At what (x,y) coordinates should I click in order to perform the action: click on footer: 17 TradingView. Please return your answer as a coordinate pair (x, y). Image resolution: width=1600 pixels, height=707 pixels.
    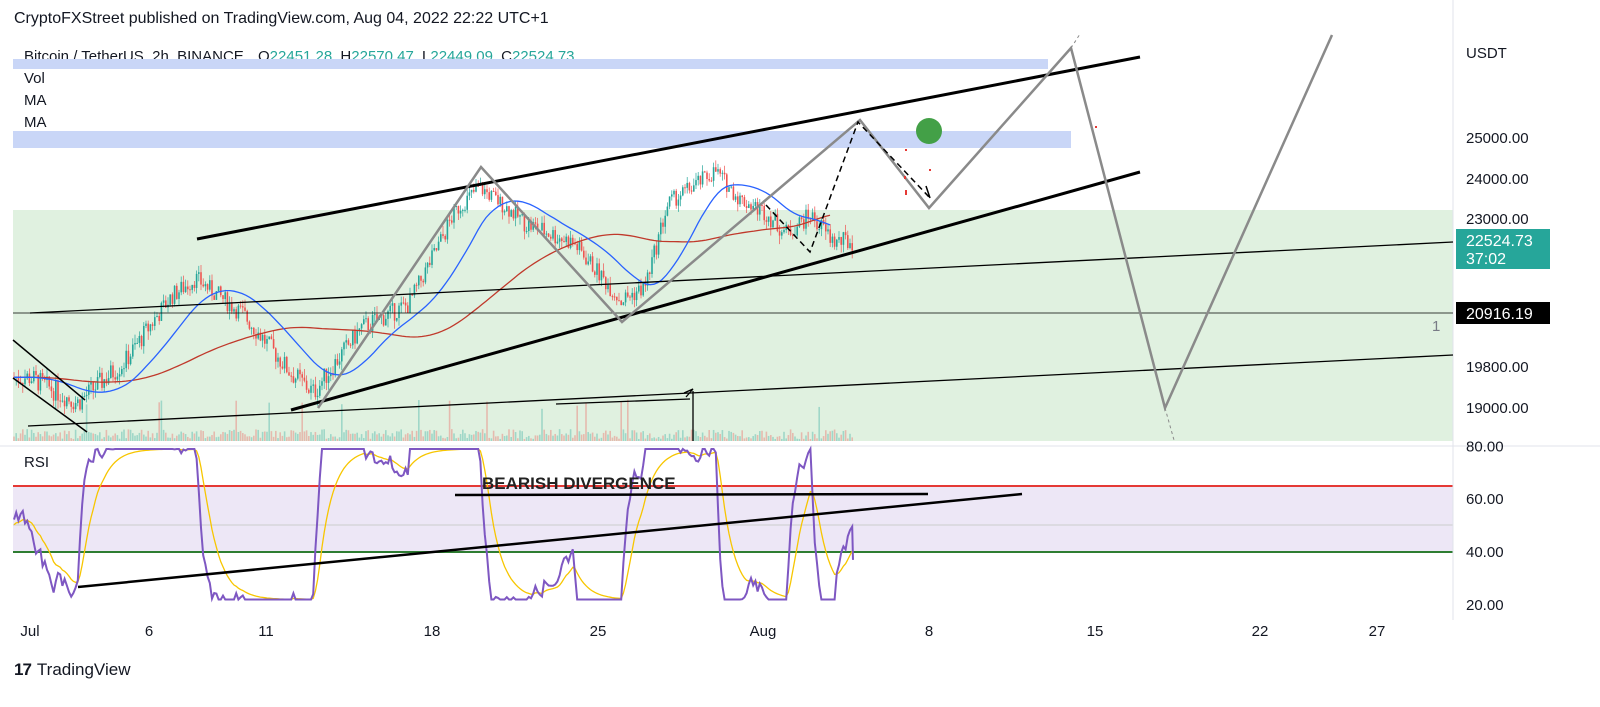
    Looking at the image, I should click on (72, 670).